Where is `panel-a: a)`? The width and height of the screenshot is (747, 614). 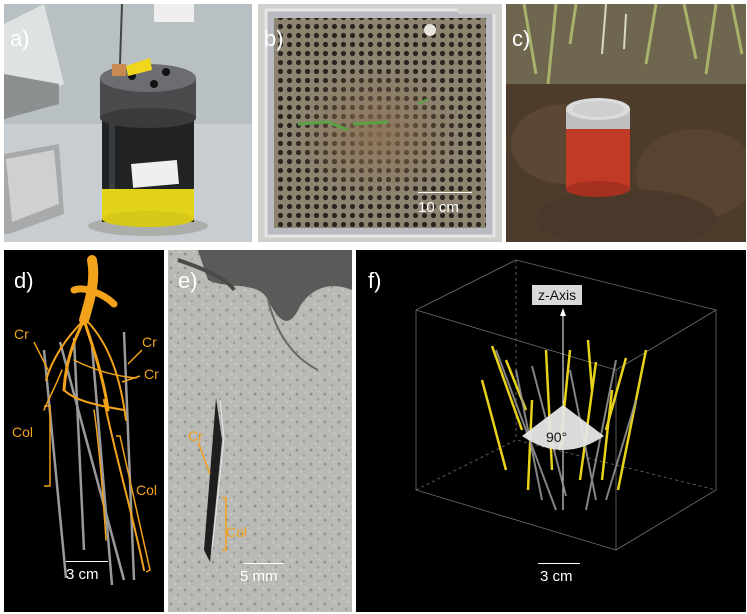
panel-a: a) is located at coordinates (128, 123).